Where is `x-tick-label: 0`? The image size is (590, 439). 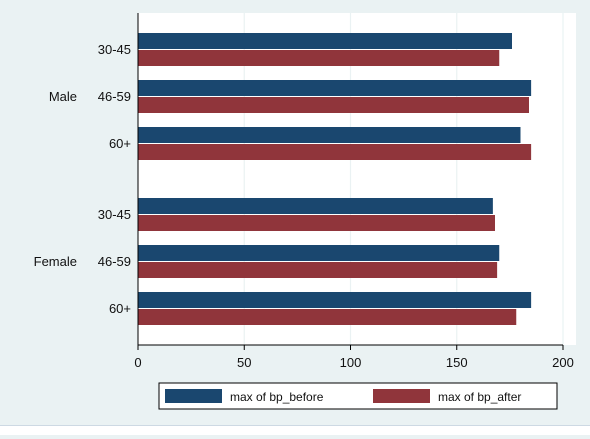 x-tick-label: 0 is located at coordinates (137, 362).